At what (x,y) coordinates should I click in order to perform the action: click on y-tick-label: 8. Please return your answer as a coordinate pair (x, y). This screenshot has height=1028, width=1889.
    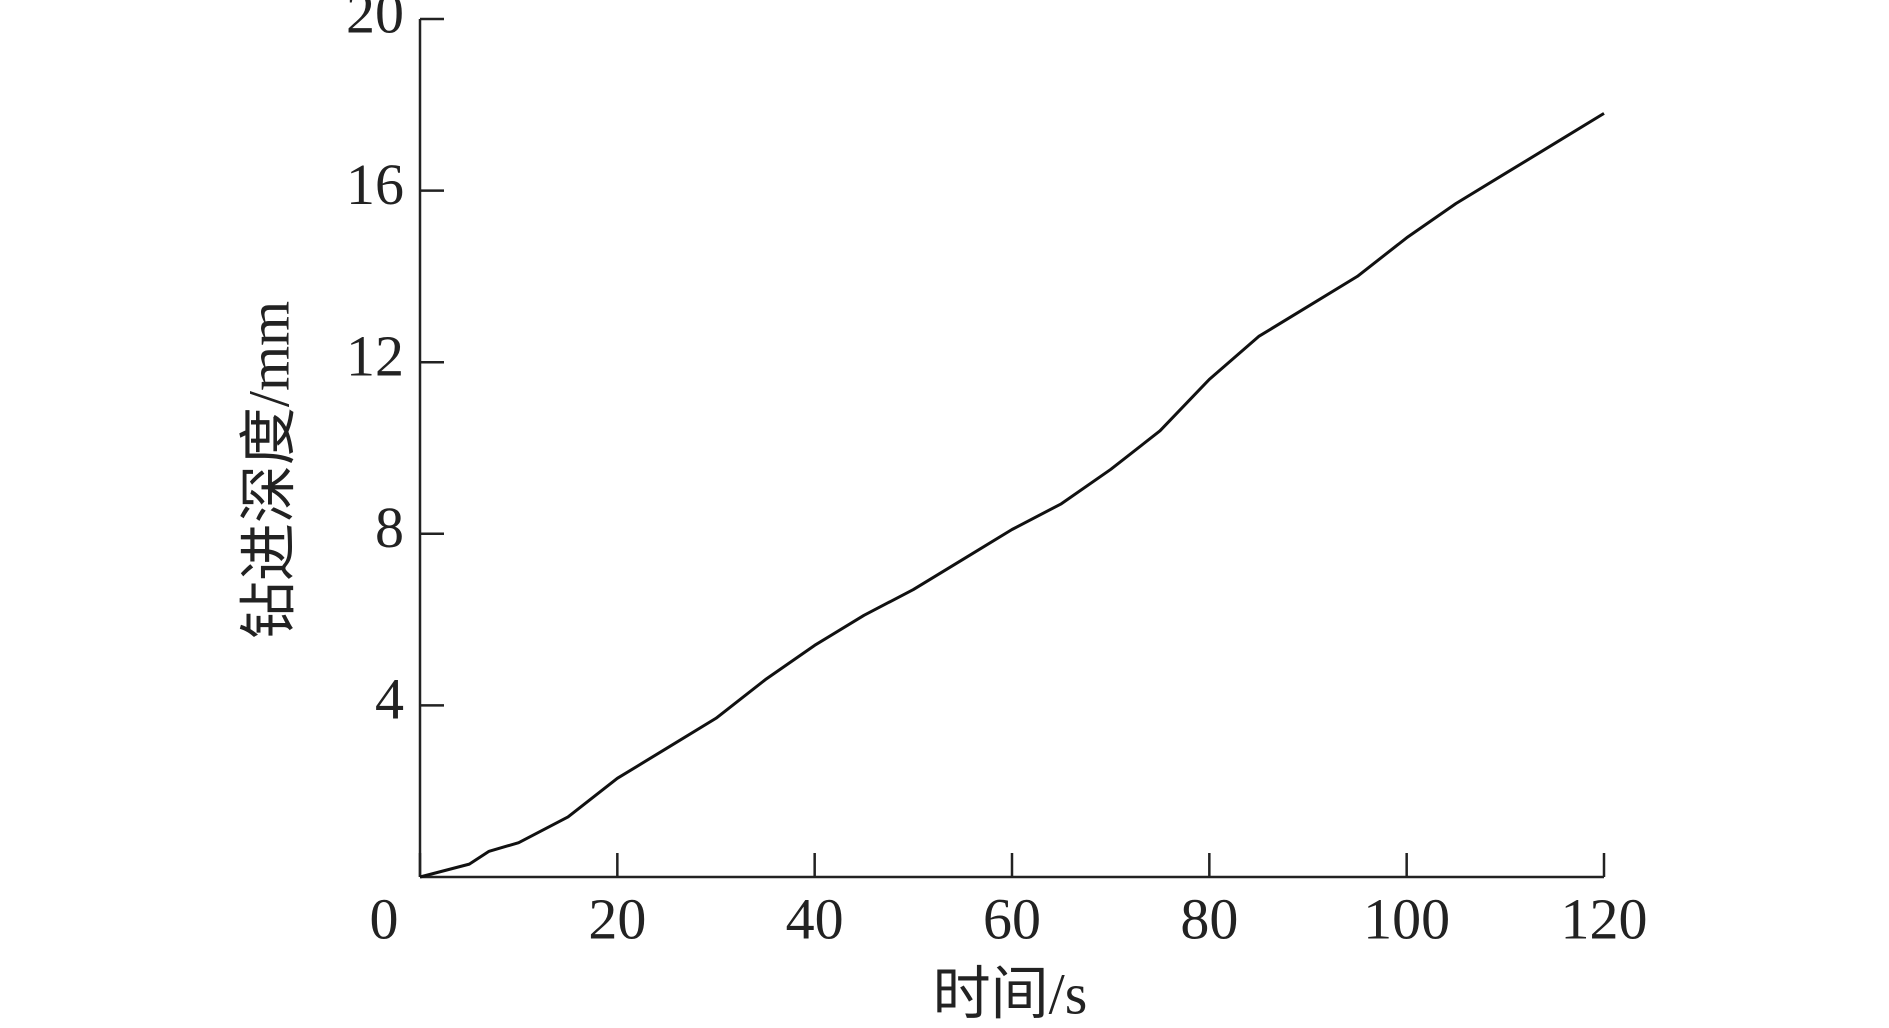
    Looking at the image, I should click on (389, 527).